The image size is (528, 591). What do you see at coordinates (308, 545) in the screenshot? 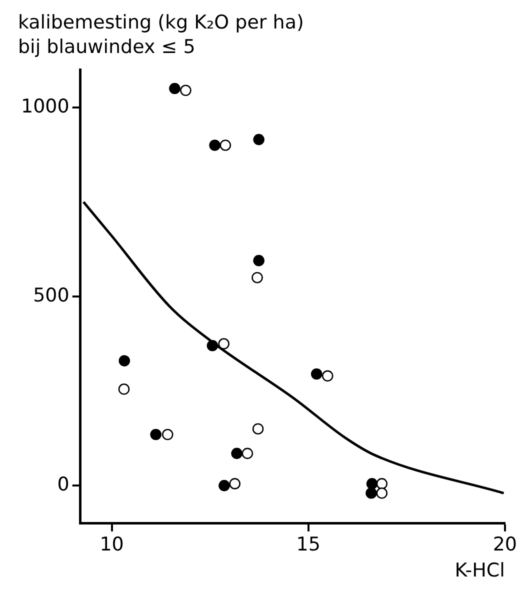
I see `x-tick-label: 15` at bounding box center [308, 545].